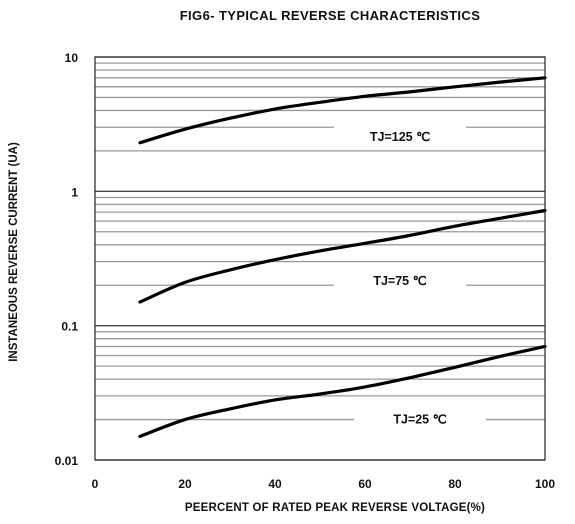 Image resolution: width=575 pixels, height=524 pixels. I want to click on series-label: TJ=25 ℃, so click(419, 419).